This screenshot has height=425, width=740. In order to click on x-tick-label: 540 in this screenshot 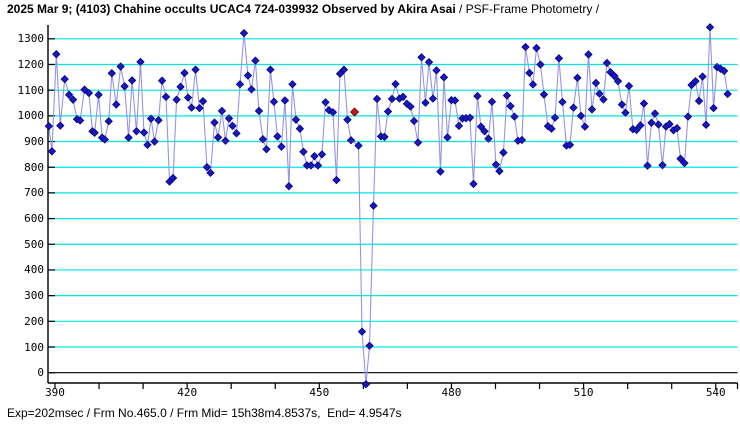, I will do `click(715, 392)`.